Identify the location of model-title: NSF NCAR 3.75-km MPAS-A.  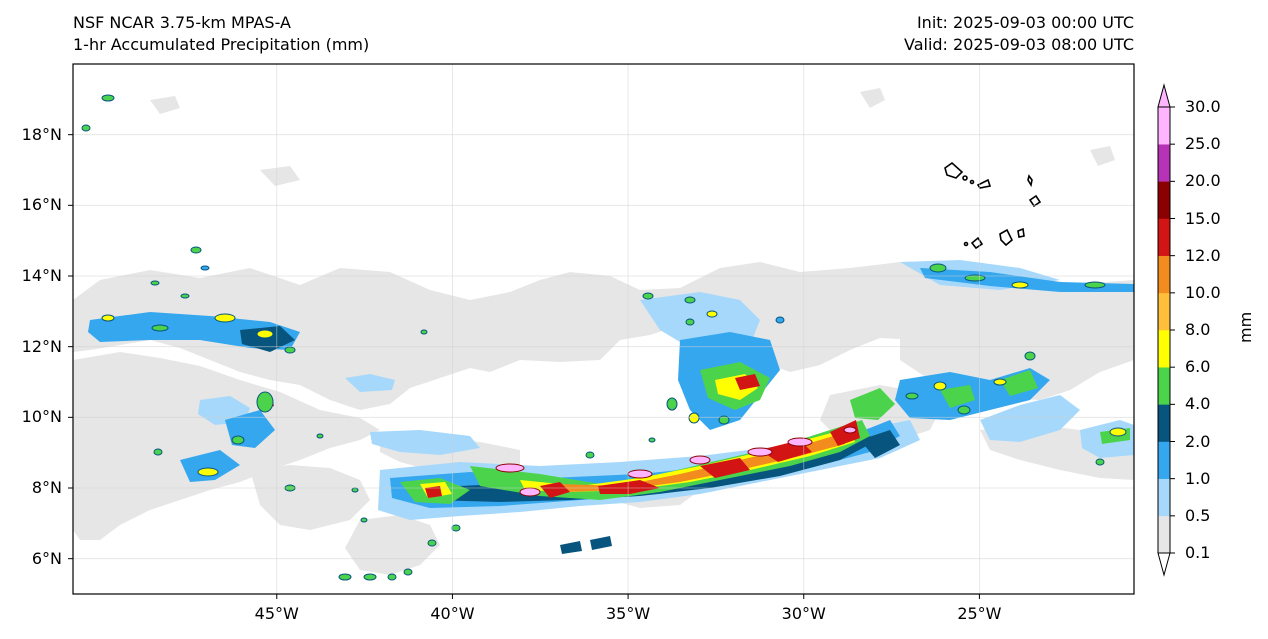
(182, 22).